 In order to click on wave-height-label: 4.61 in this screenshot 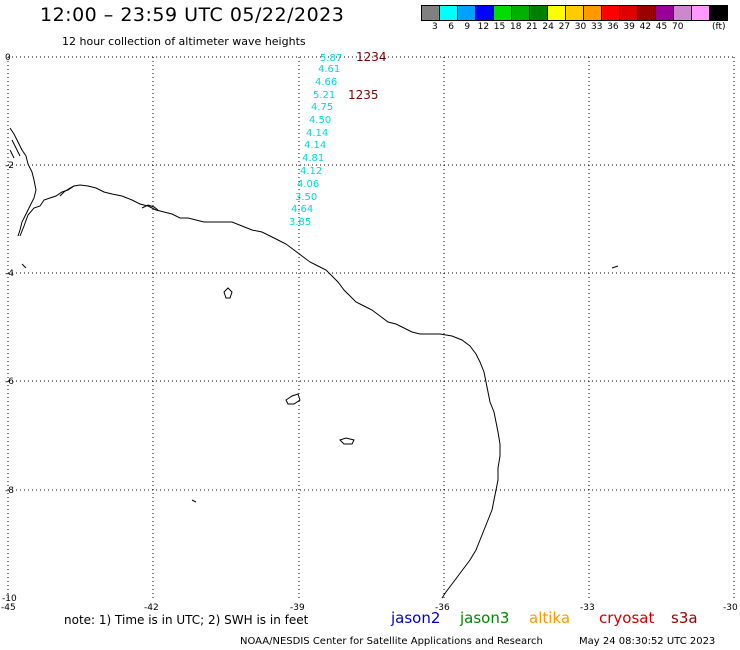, I will do `click(329, 69)`.